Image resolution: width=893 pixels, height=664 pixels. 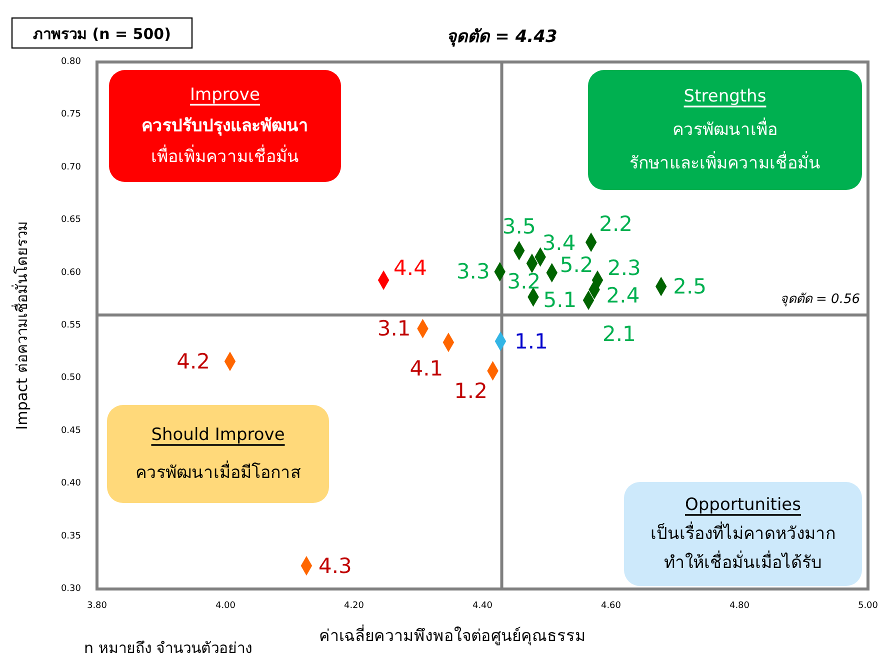 I want to click on y-tick-label: 0.30, so click(x=71, y=589).